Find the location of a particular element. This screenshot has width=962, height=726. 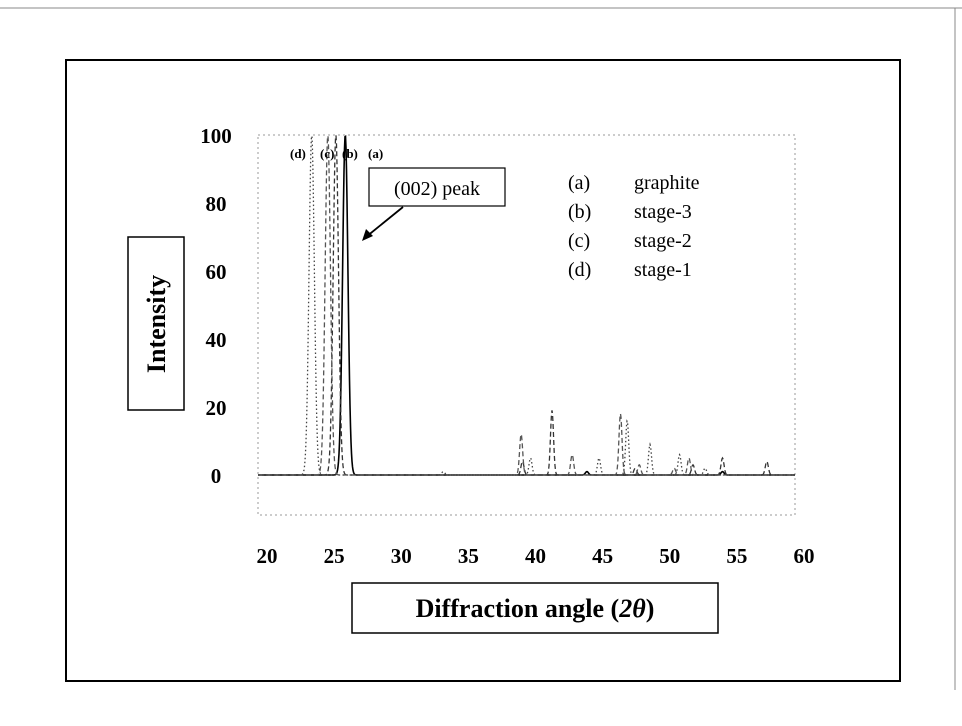

peak-label-a: (a) is located at coordinates (375, 153).